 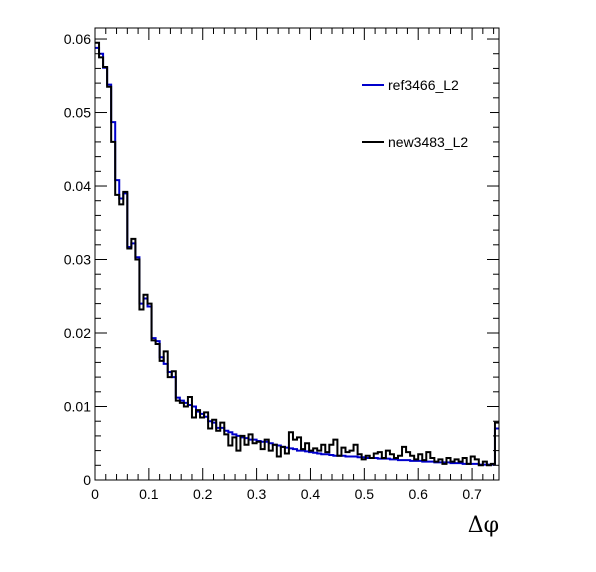 What do you see at coordinates (95, 494) in the screenshot?
I see `x-tick-label: 0` at bounding box center [95, 494].